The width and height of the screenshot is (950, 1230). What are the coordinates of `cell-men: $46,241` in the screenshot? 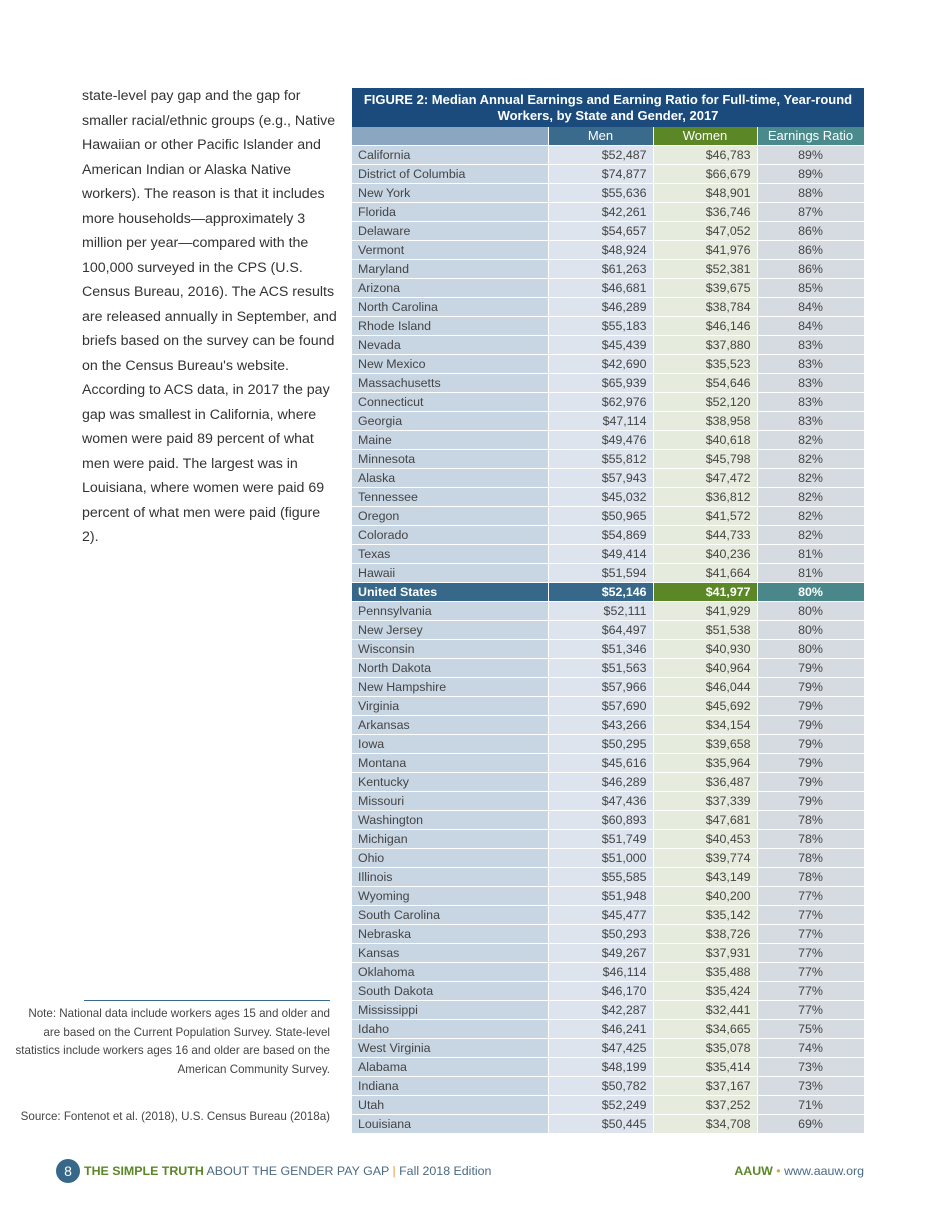 It's located at (601, 1029).